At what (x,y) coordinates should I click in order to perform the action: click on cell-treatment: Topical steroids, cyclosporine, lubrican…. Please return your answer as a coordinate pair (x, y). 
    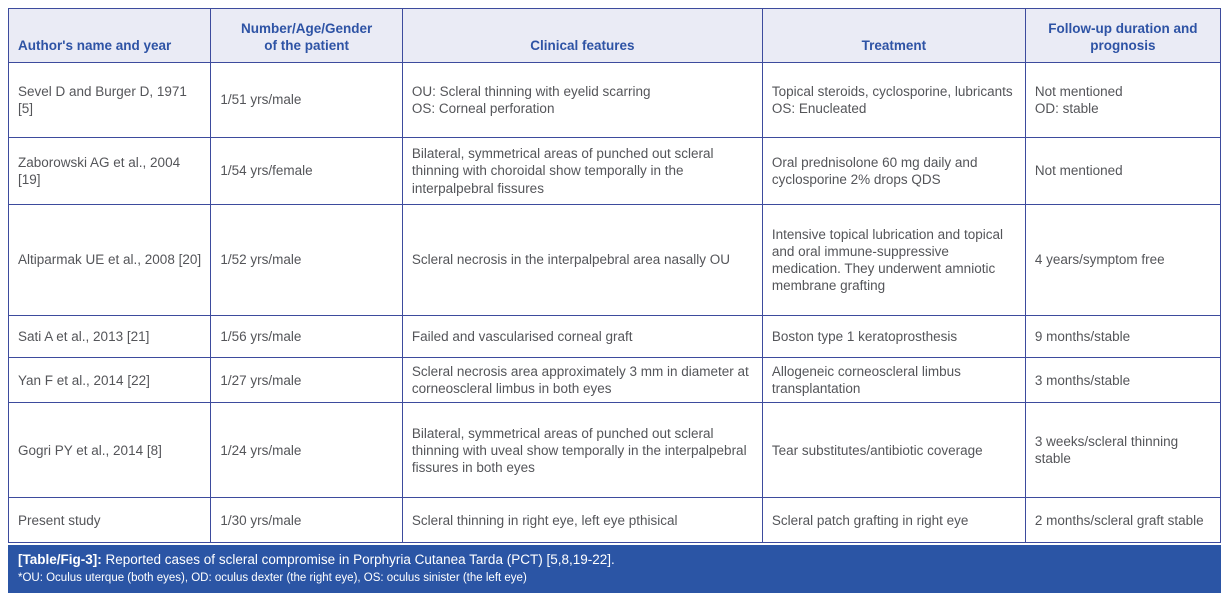
    Looking at the image, I should click on (893, 100).